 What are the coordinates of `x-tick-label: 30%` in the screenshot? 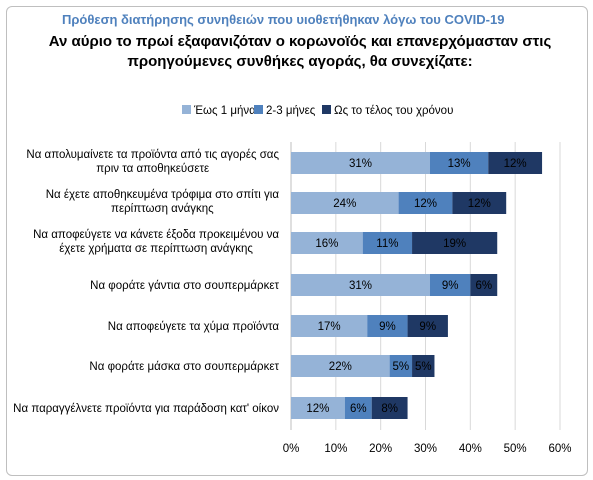 It's located at (425, 449).